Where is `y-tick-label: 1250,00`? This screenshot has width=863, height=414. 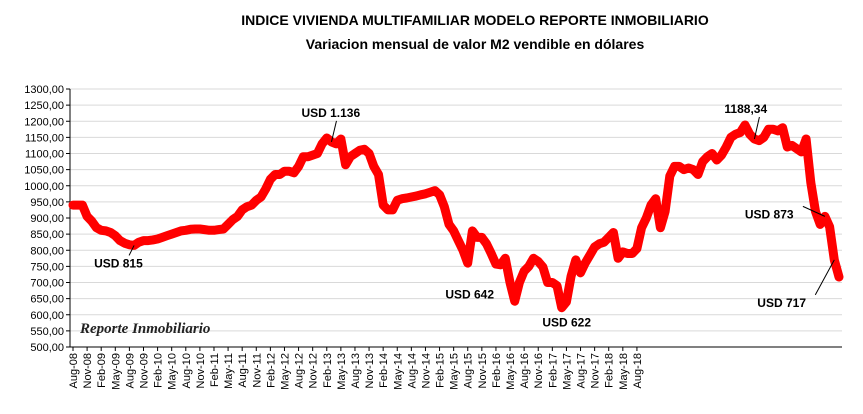
y-tick-label: 1250,00 is located at coordinates (44, 106).